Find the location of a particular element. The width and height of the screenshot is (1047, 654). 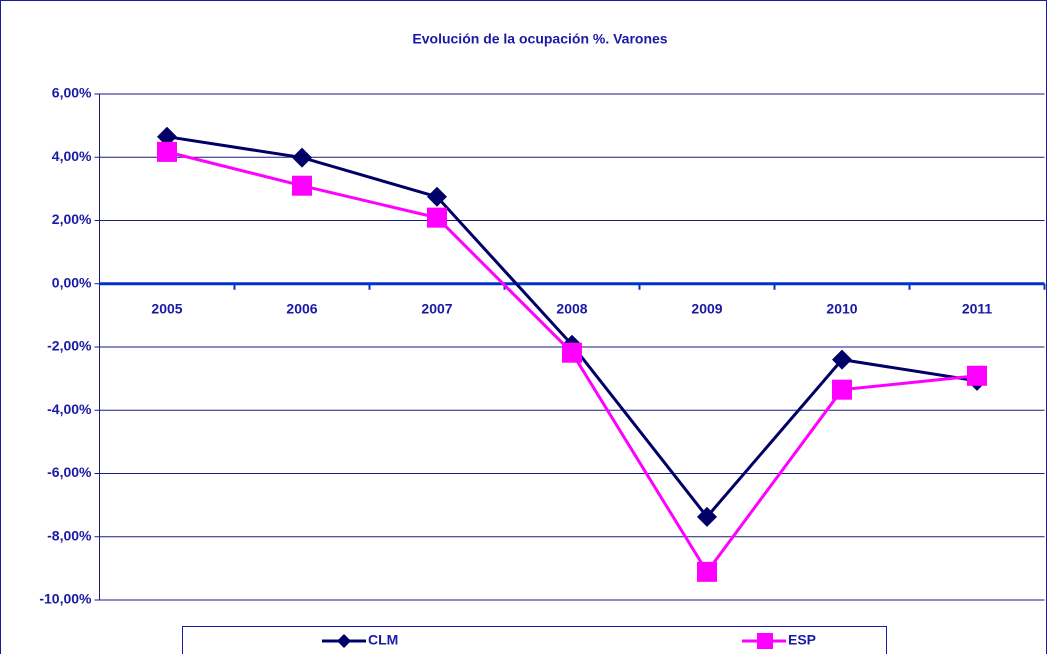

y-tick-label: 4,00% is located at coordinates (72, 156).